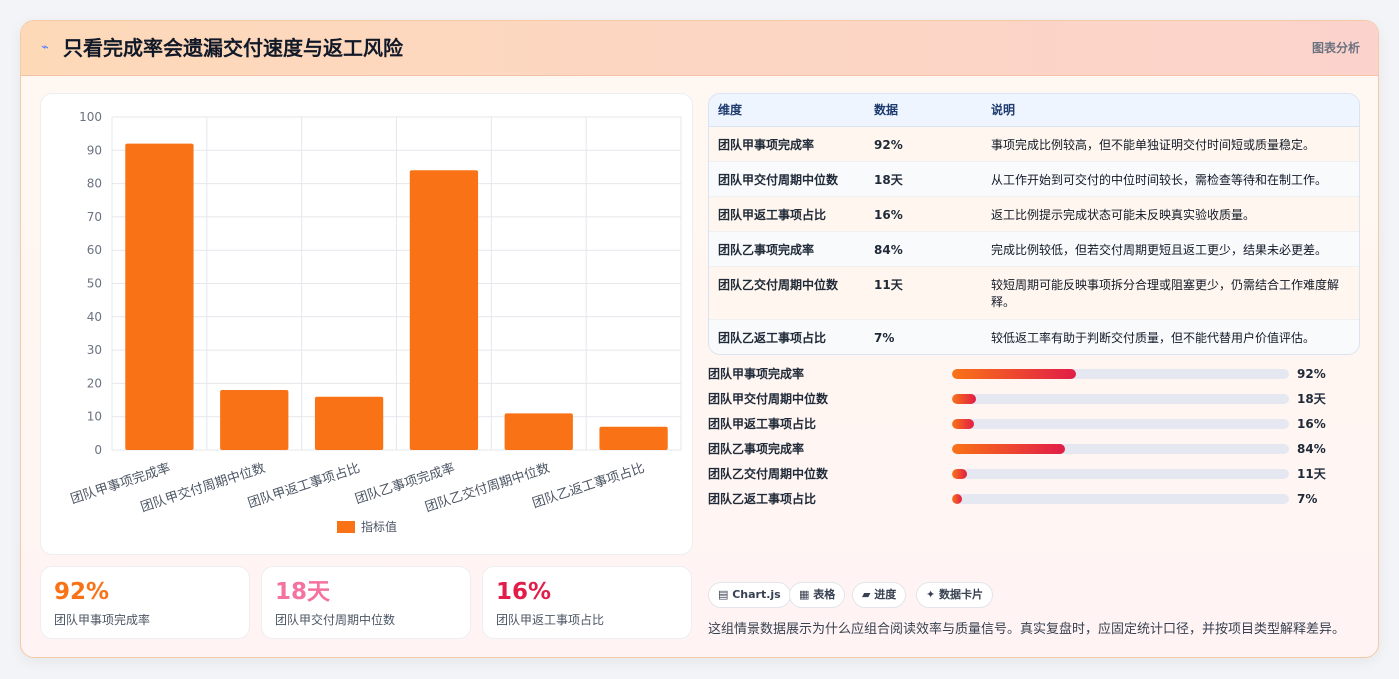 This screenshot has width=1399, height=679. What do you see at coordinates (90, 117) in the screenshot?
I see `y-tick-label: 100` at bounding box center [90, 117].